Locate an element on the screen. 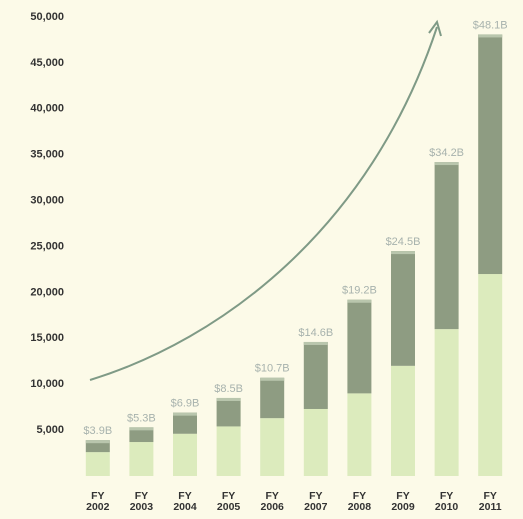 The width and height of the screenshot is (523, 519). x-tick-line: 2006 is located at coordinates (273, 507).